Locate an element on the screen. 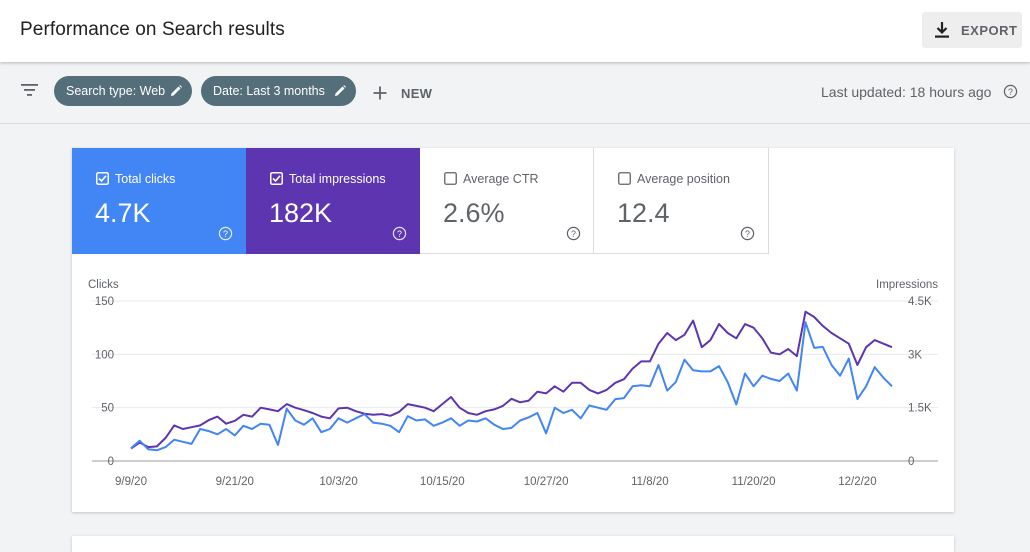  y-tick-label-left: 50 is located at coordinates (107, 409).